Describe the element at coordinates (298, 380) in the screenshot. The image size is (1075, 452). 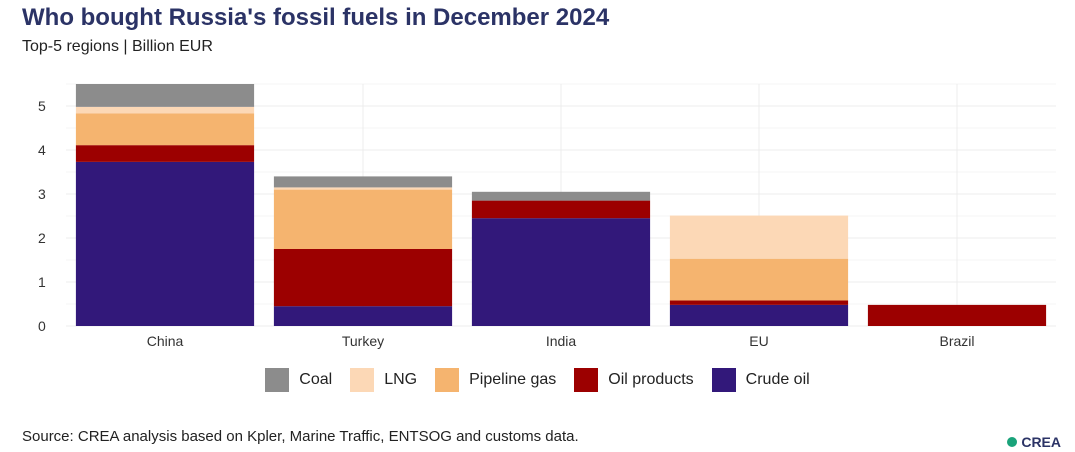
I see `legend-item: Coal` at that location.